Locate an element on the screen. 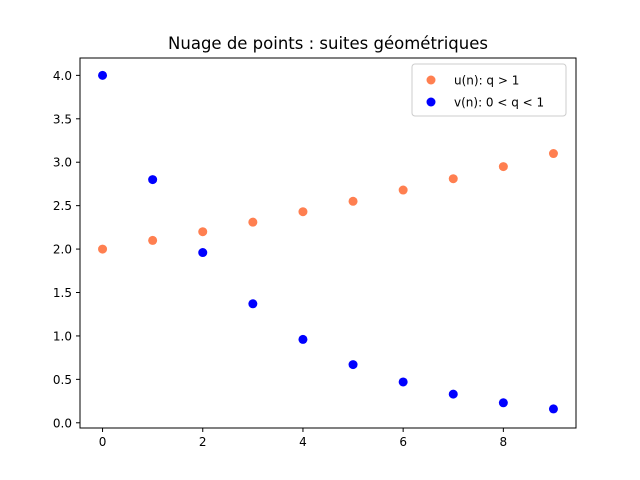 The width and height of the screenshot is (640, 480). y-tick-label: 3.5 is located at coordinates (62, 119).